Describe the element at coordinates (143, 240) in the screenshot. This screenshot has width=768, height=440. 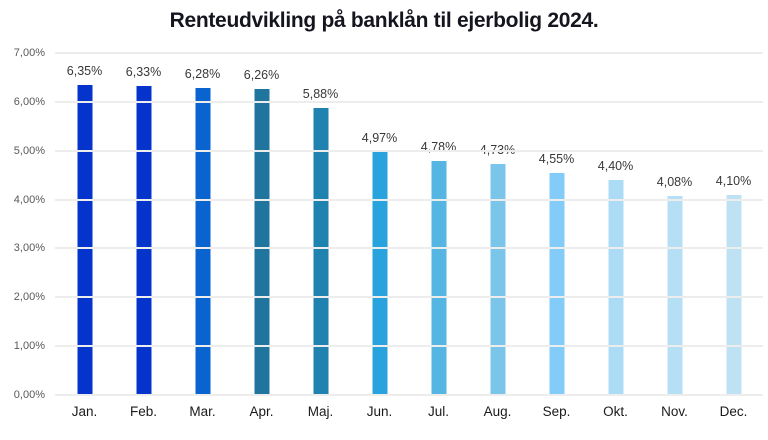
I see `bar-feb` at that location.